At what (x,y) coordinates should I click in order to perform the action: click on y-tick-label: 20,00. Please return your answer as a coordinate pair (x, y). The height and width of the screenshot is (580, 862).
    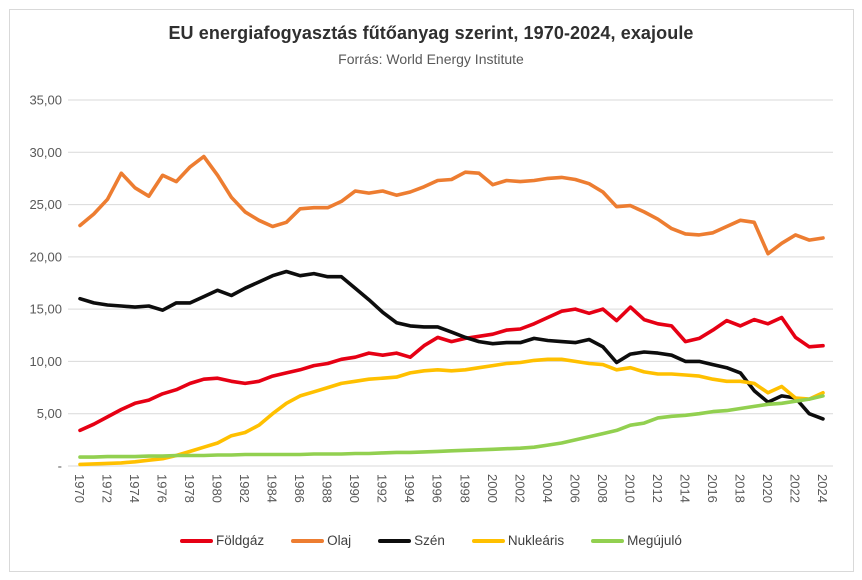
    Looking at the image, I should click on (45, 256).